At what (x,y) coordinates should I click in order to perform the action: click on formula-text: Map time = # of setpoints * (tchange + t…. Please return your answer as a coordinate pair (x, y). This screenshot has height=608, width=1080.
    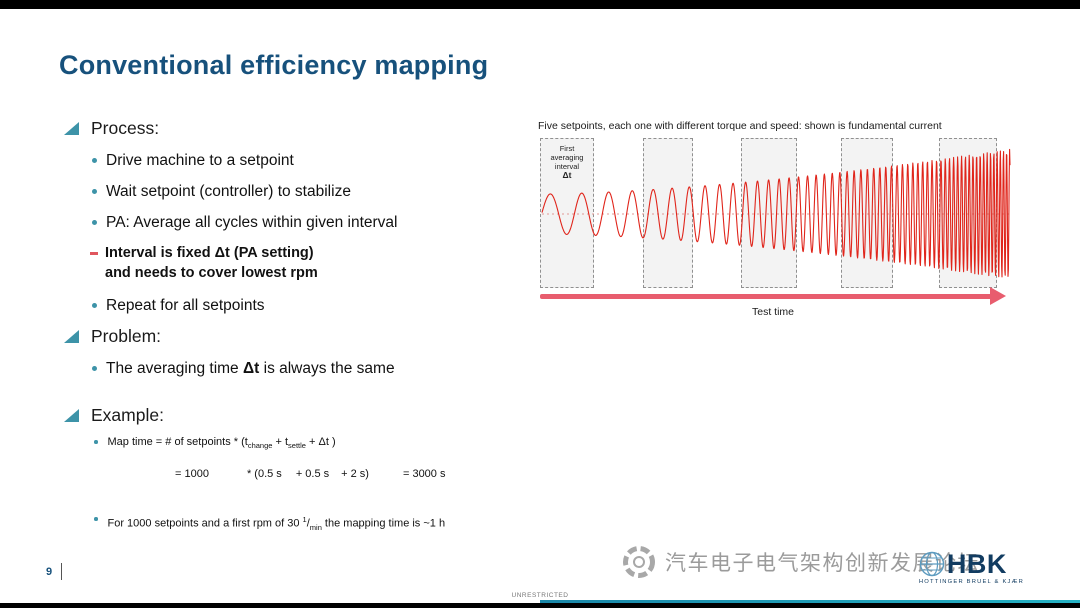
    Looking at the image, I should click on (221, 443).